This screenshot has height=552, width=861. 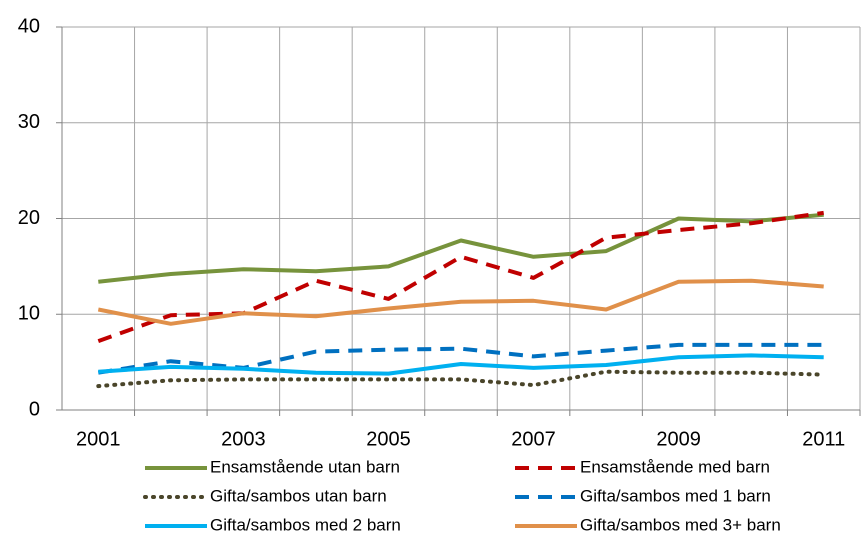 I want to click on y-tick-label: 20, so click(x=29, y=218).